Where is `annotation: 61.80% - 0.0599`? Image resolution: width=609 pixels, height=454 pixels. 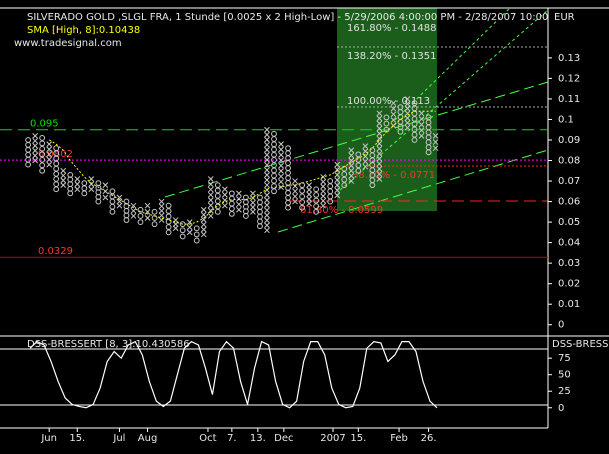
annotation: 61.80% - 0.0599 is located at coordinates (341, 210).